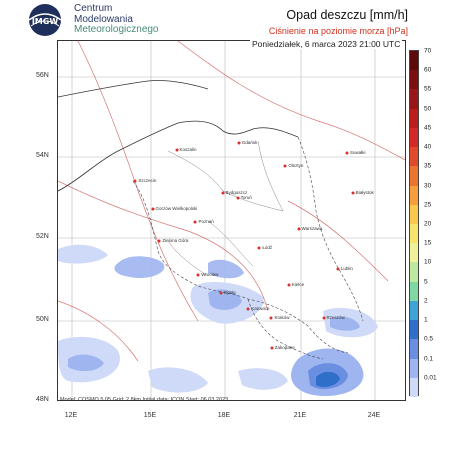 This screenshot has height=450, width=466. I want to click on colorbar-label: 60, so click(428, 70).